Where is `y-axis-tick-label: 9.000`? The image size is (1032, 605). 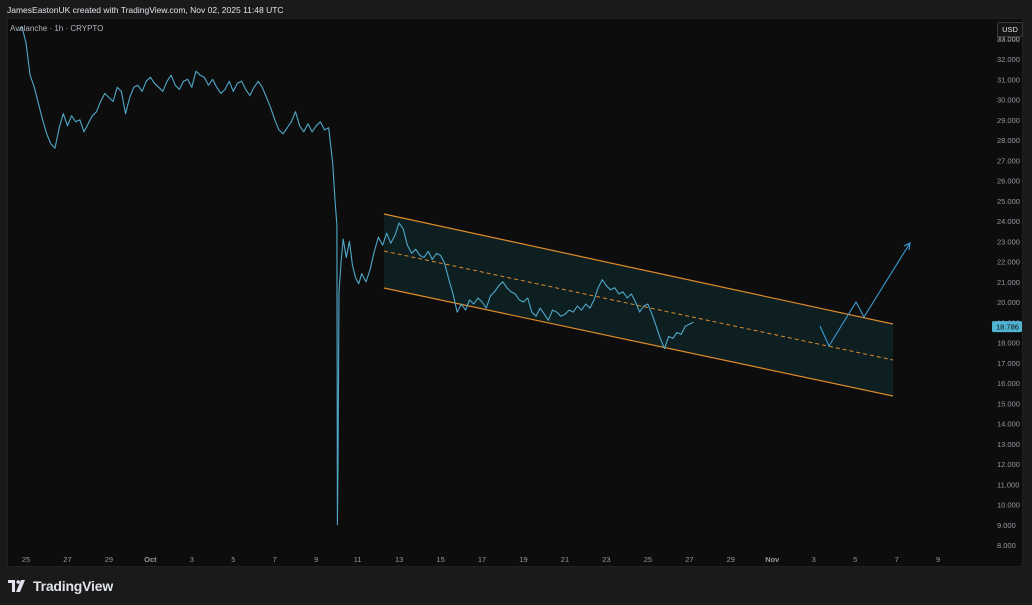 y-axis-tick-label: 9.000 is located at coordinates (1006, 525).